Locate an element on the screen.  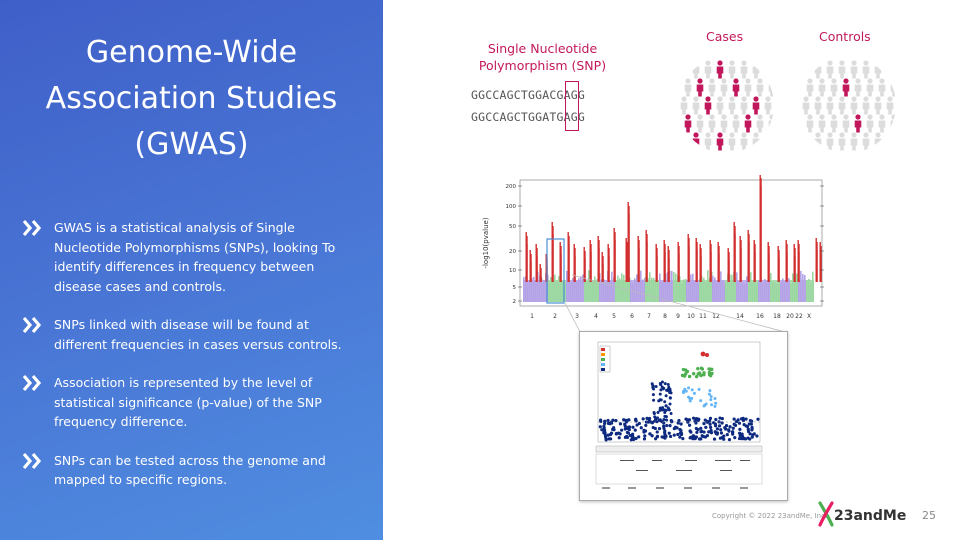
x-tick-label: 16 is located at coordinates (760, 316).